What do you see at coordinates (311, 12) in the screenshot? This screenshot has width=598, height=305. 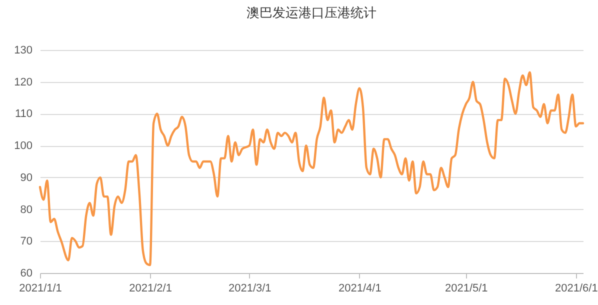 I see `chart-title: 澳巴发运港口压港统计` at bounding box center [311, 12].